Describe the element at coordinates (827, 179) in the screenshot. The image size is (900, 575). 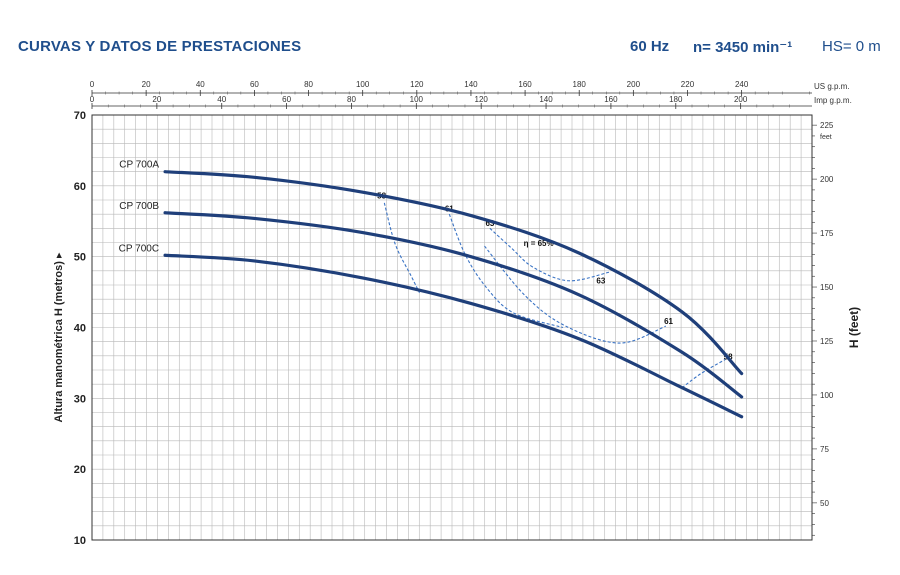
I see `feet-tick-label: 200` at that location.